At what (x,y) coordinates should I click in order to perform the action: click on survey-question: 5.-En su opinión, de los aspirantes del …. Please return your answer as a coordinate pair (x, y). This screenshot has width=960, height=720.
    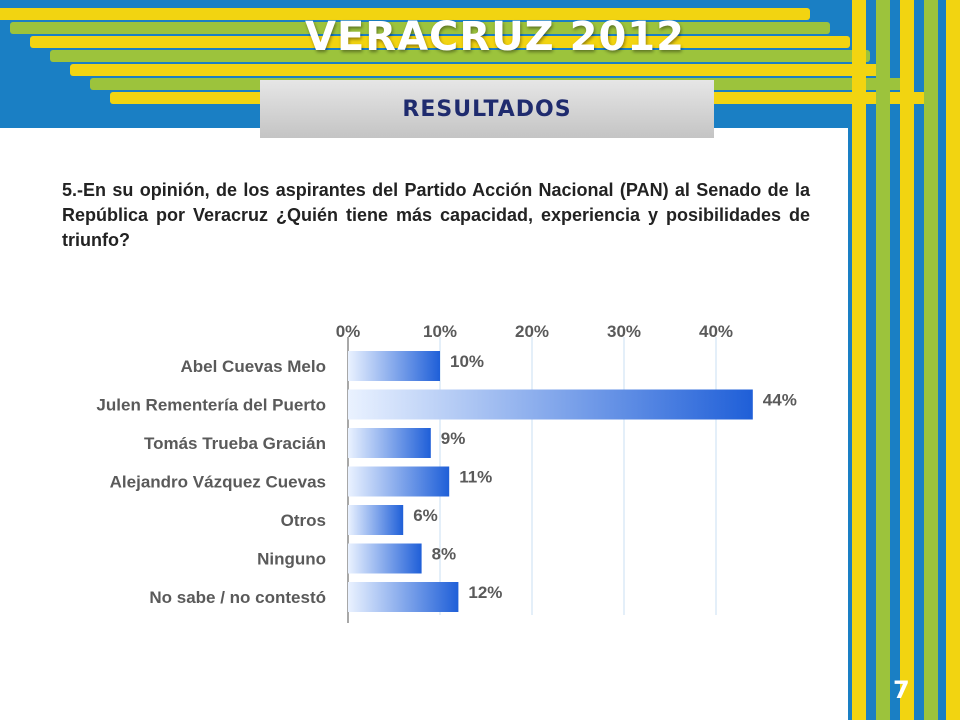
    Looking at the image, I should click on (436, 215).